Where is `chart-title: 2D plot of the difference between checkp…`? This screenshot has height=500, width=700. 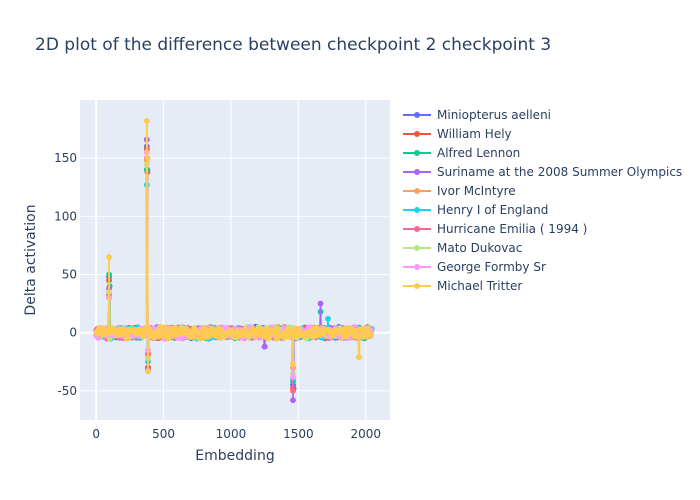 chart-title: 2D plot of the difference between checkp… is located at coordinates (293, 45).